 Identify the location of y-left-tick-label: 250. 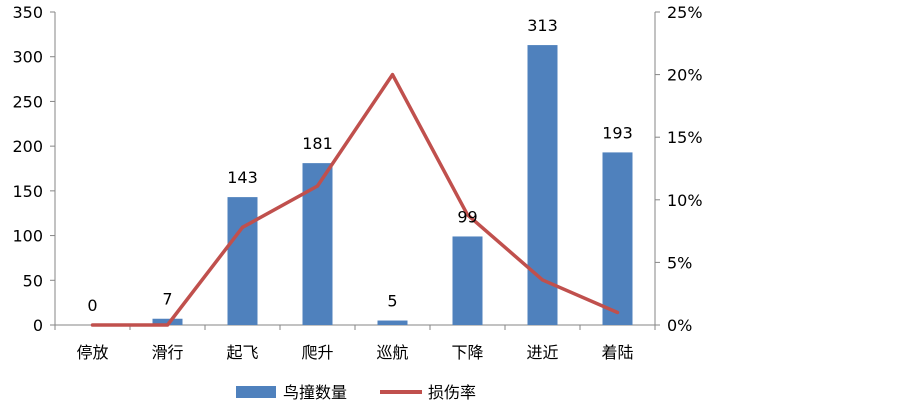
(27, 101).